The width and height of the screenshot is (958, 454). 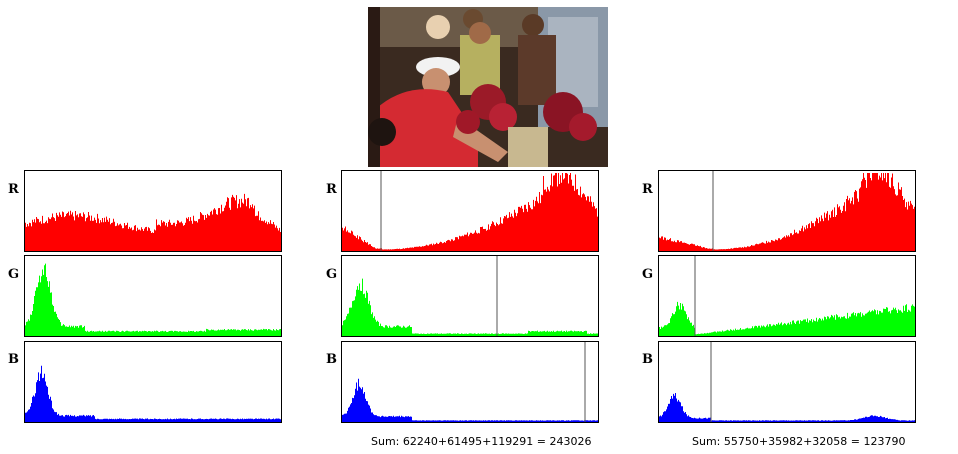 I want to click on panel-3-sum: Sum: 55750+35982+32058 = 123790, so click(x=799, y=441).